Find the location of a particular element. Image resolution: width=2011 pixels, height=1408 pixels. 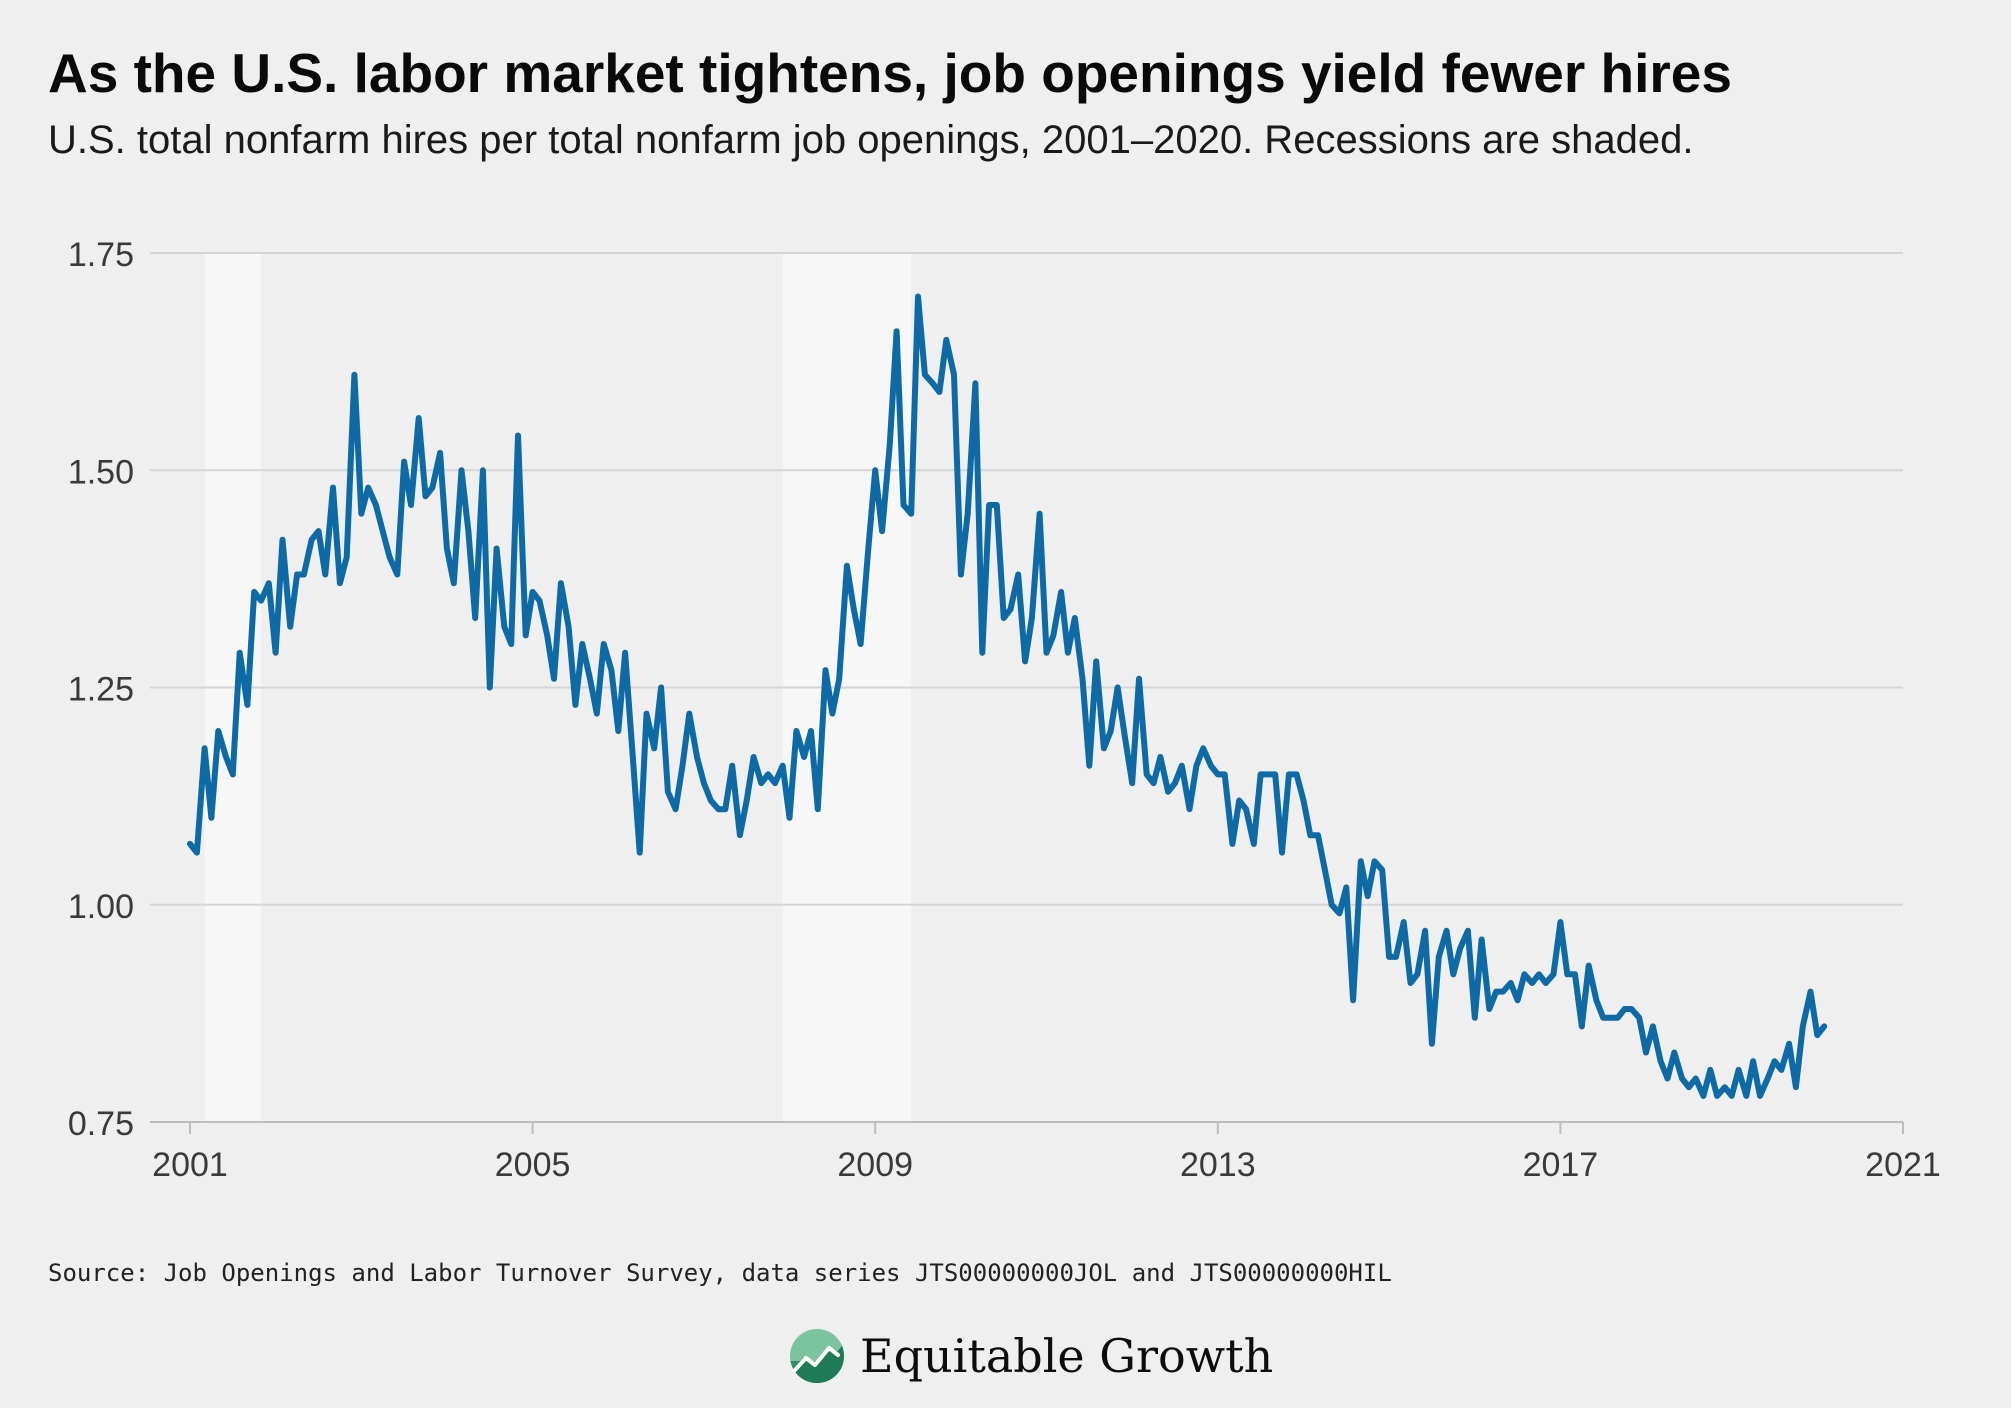

growth-globe-icon is located at coordinates (817, 1356).